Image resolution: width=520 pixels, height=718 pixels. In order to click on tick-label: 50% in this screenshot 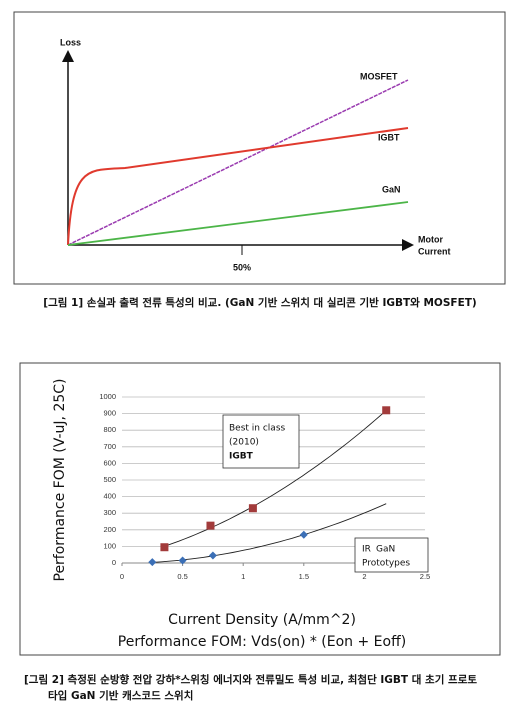, I will do `click(242, 267)`.